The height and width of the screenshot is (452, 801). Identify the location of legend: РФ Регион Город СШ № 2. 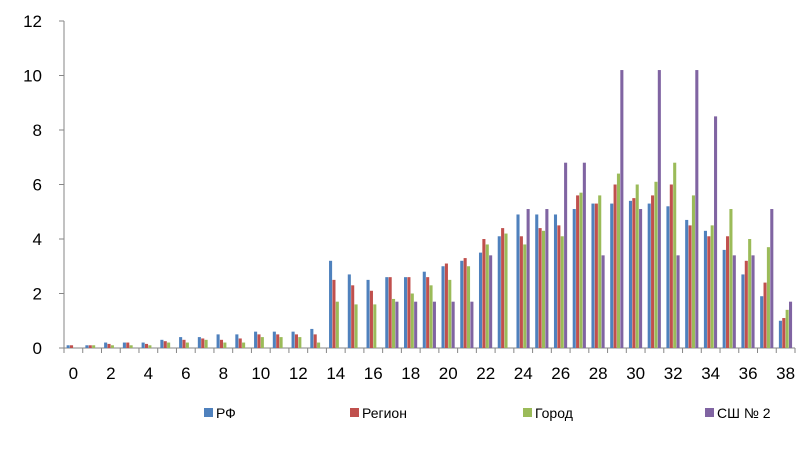
(487, 413).